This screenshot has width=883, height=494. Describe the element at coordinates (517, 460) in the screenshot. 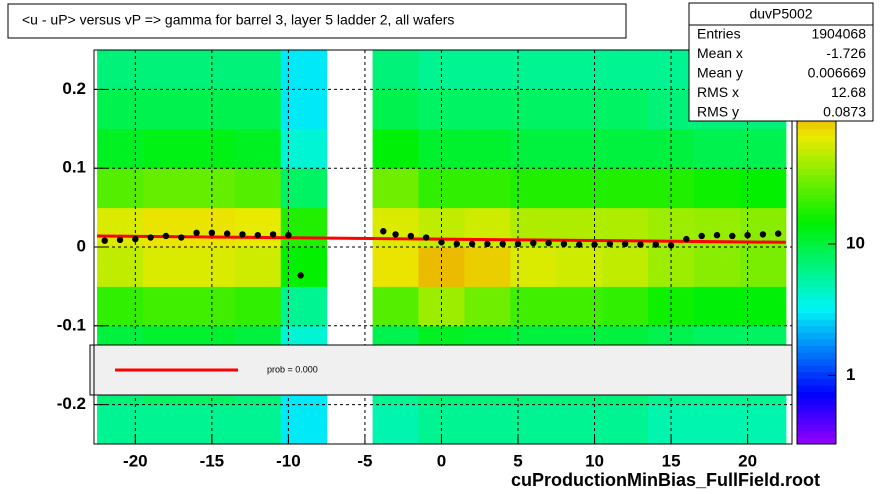

I see `x-tick-label: 5` at that location.